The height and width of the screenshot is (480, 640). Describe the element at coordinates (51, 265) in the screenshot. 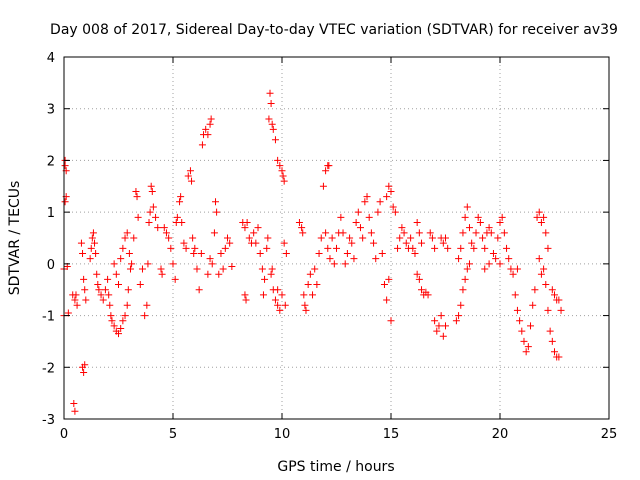

I see `y-tick-label: 0` at that location.